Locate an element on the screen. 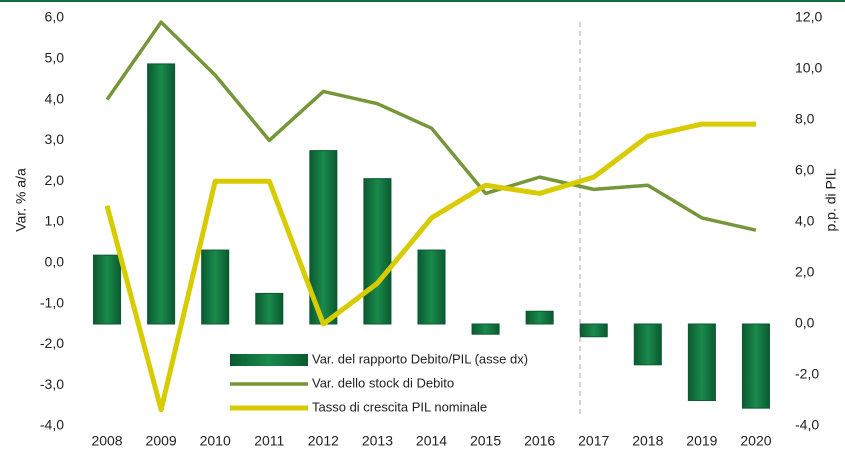  y-tick-label: 0,0 is located at coordinates (55, 262).